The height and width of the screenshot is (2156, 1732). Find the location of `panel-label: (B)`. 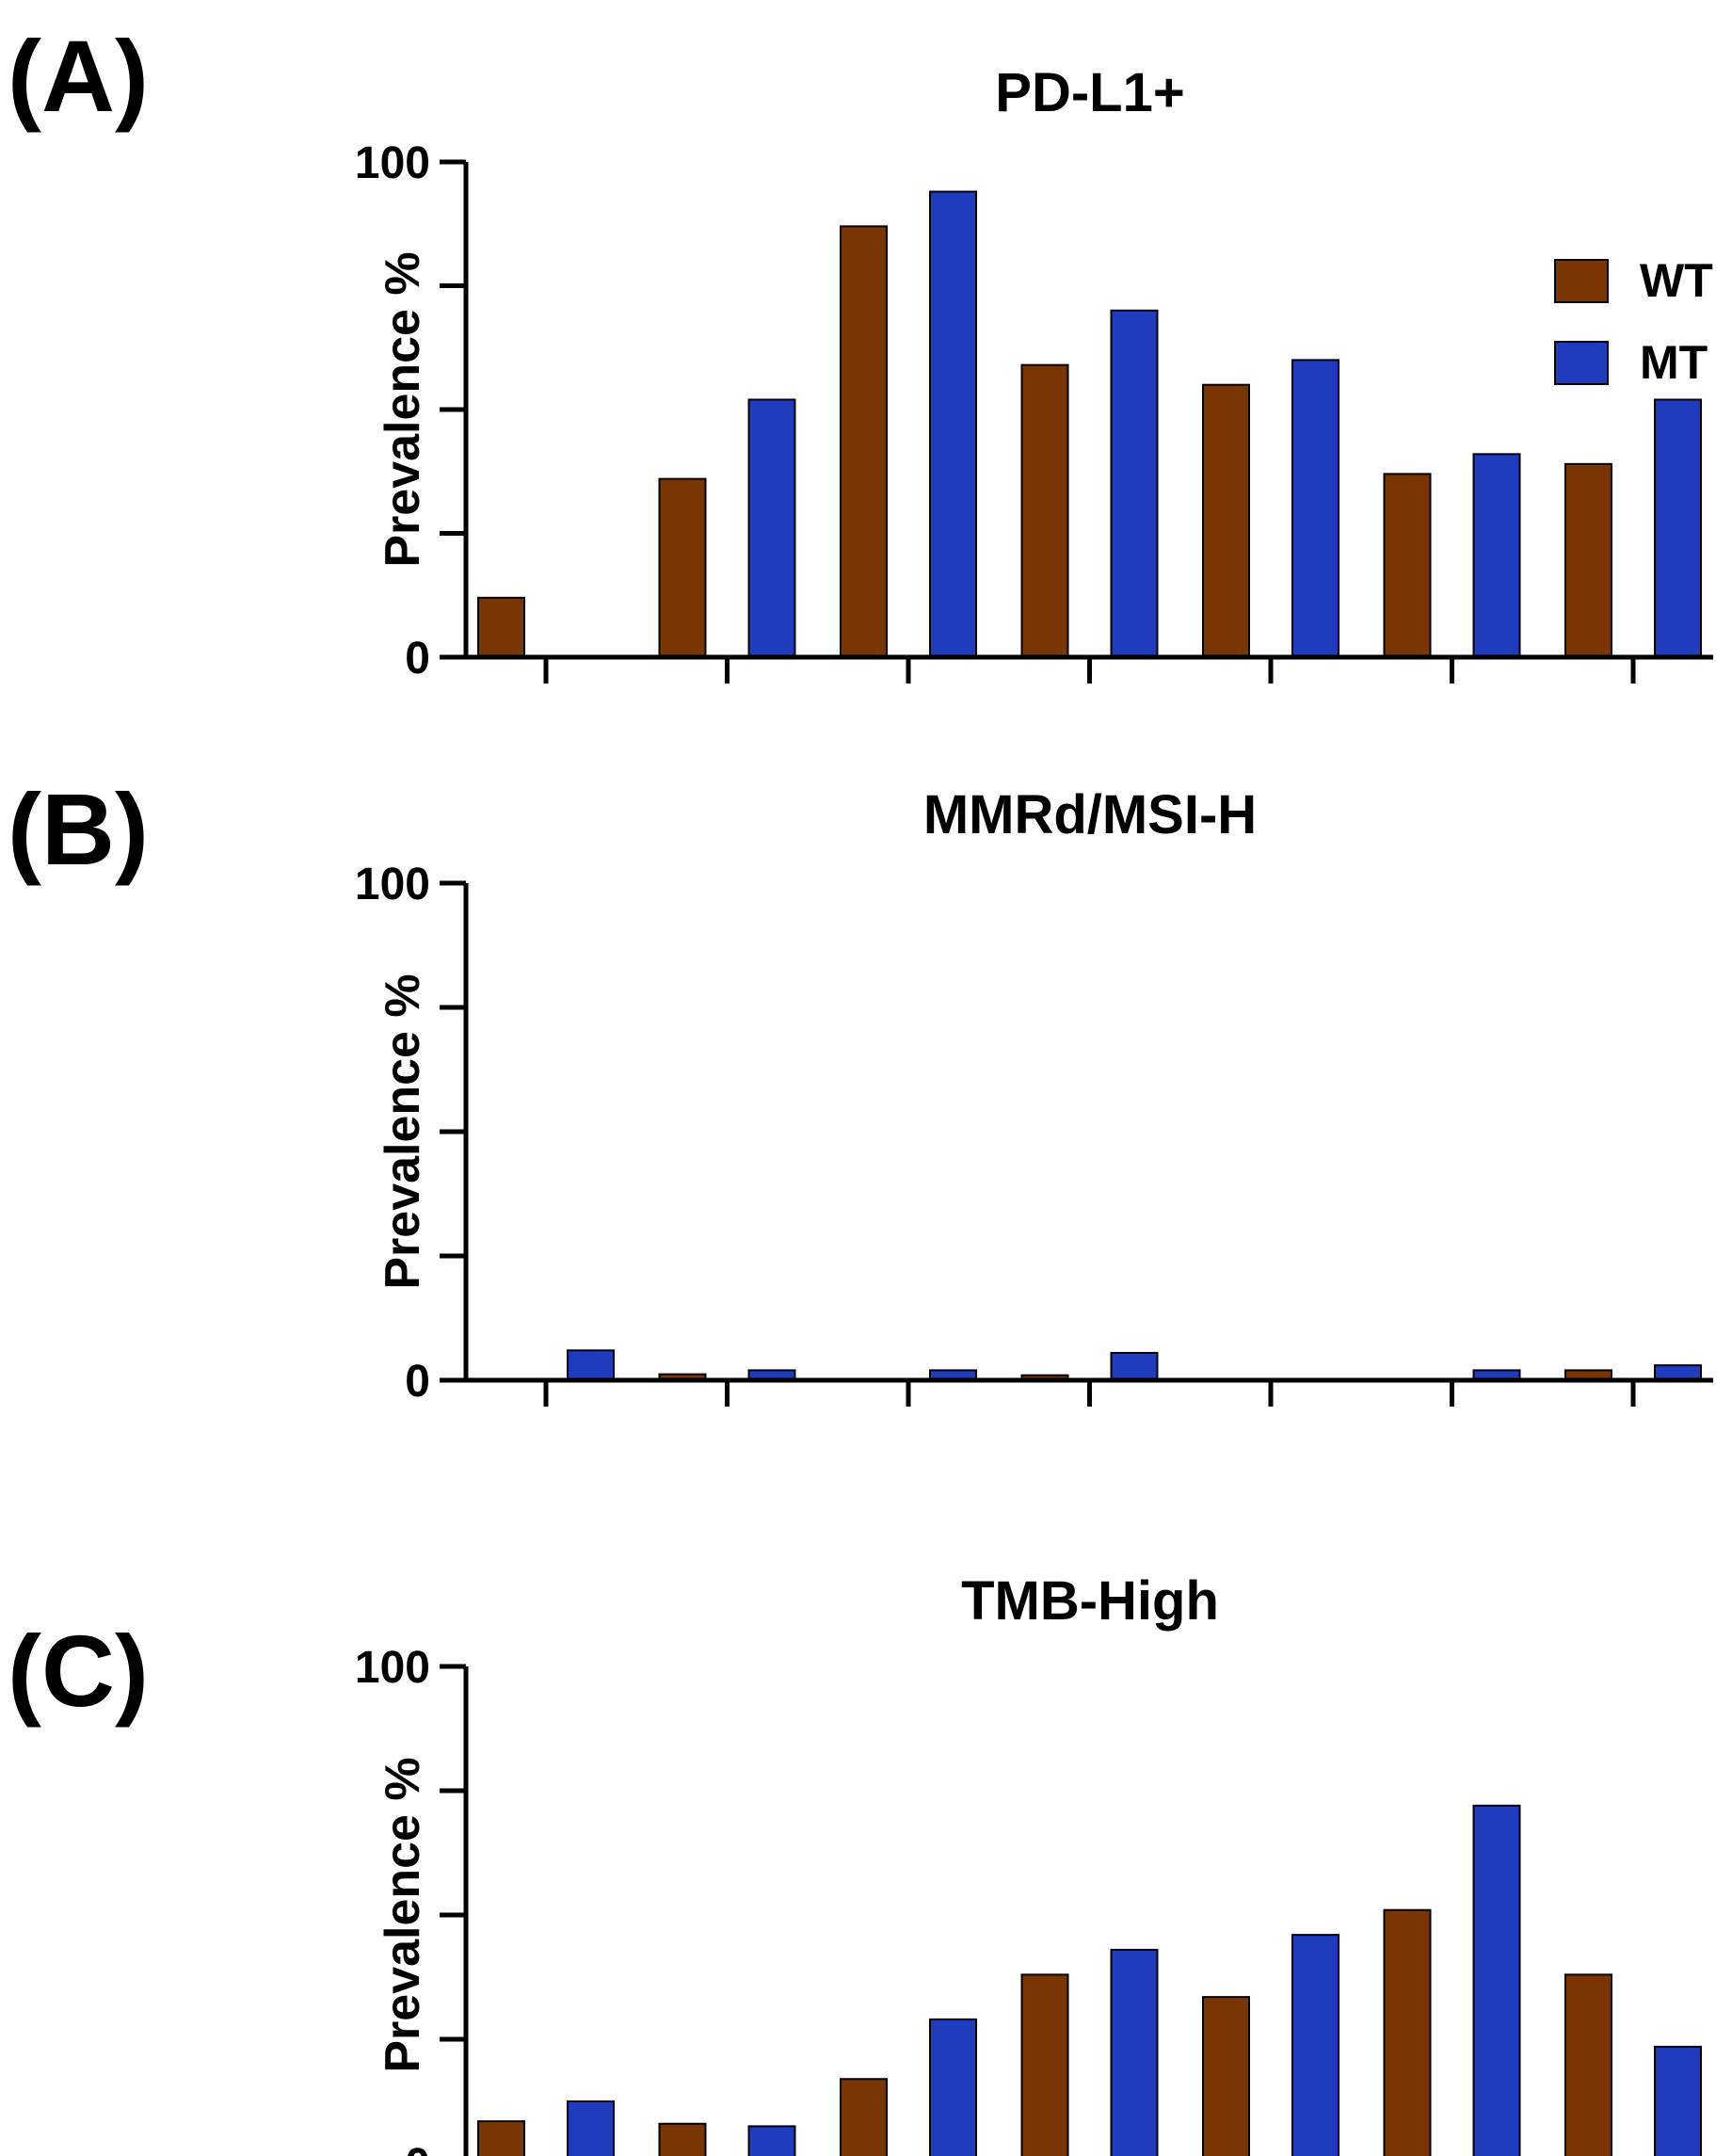

panel-label: (B) is located at coordinates (78, 829).